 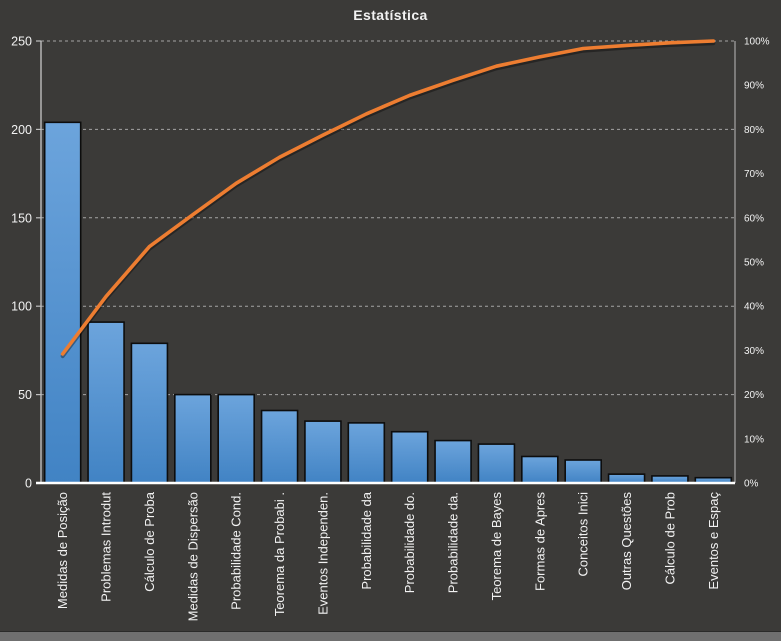 I want to click on category-label: Outras Questões, so click(x=626, y=541).